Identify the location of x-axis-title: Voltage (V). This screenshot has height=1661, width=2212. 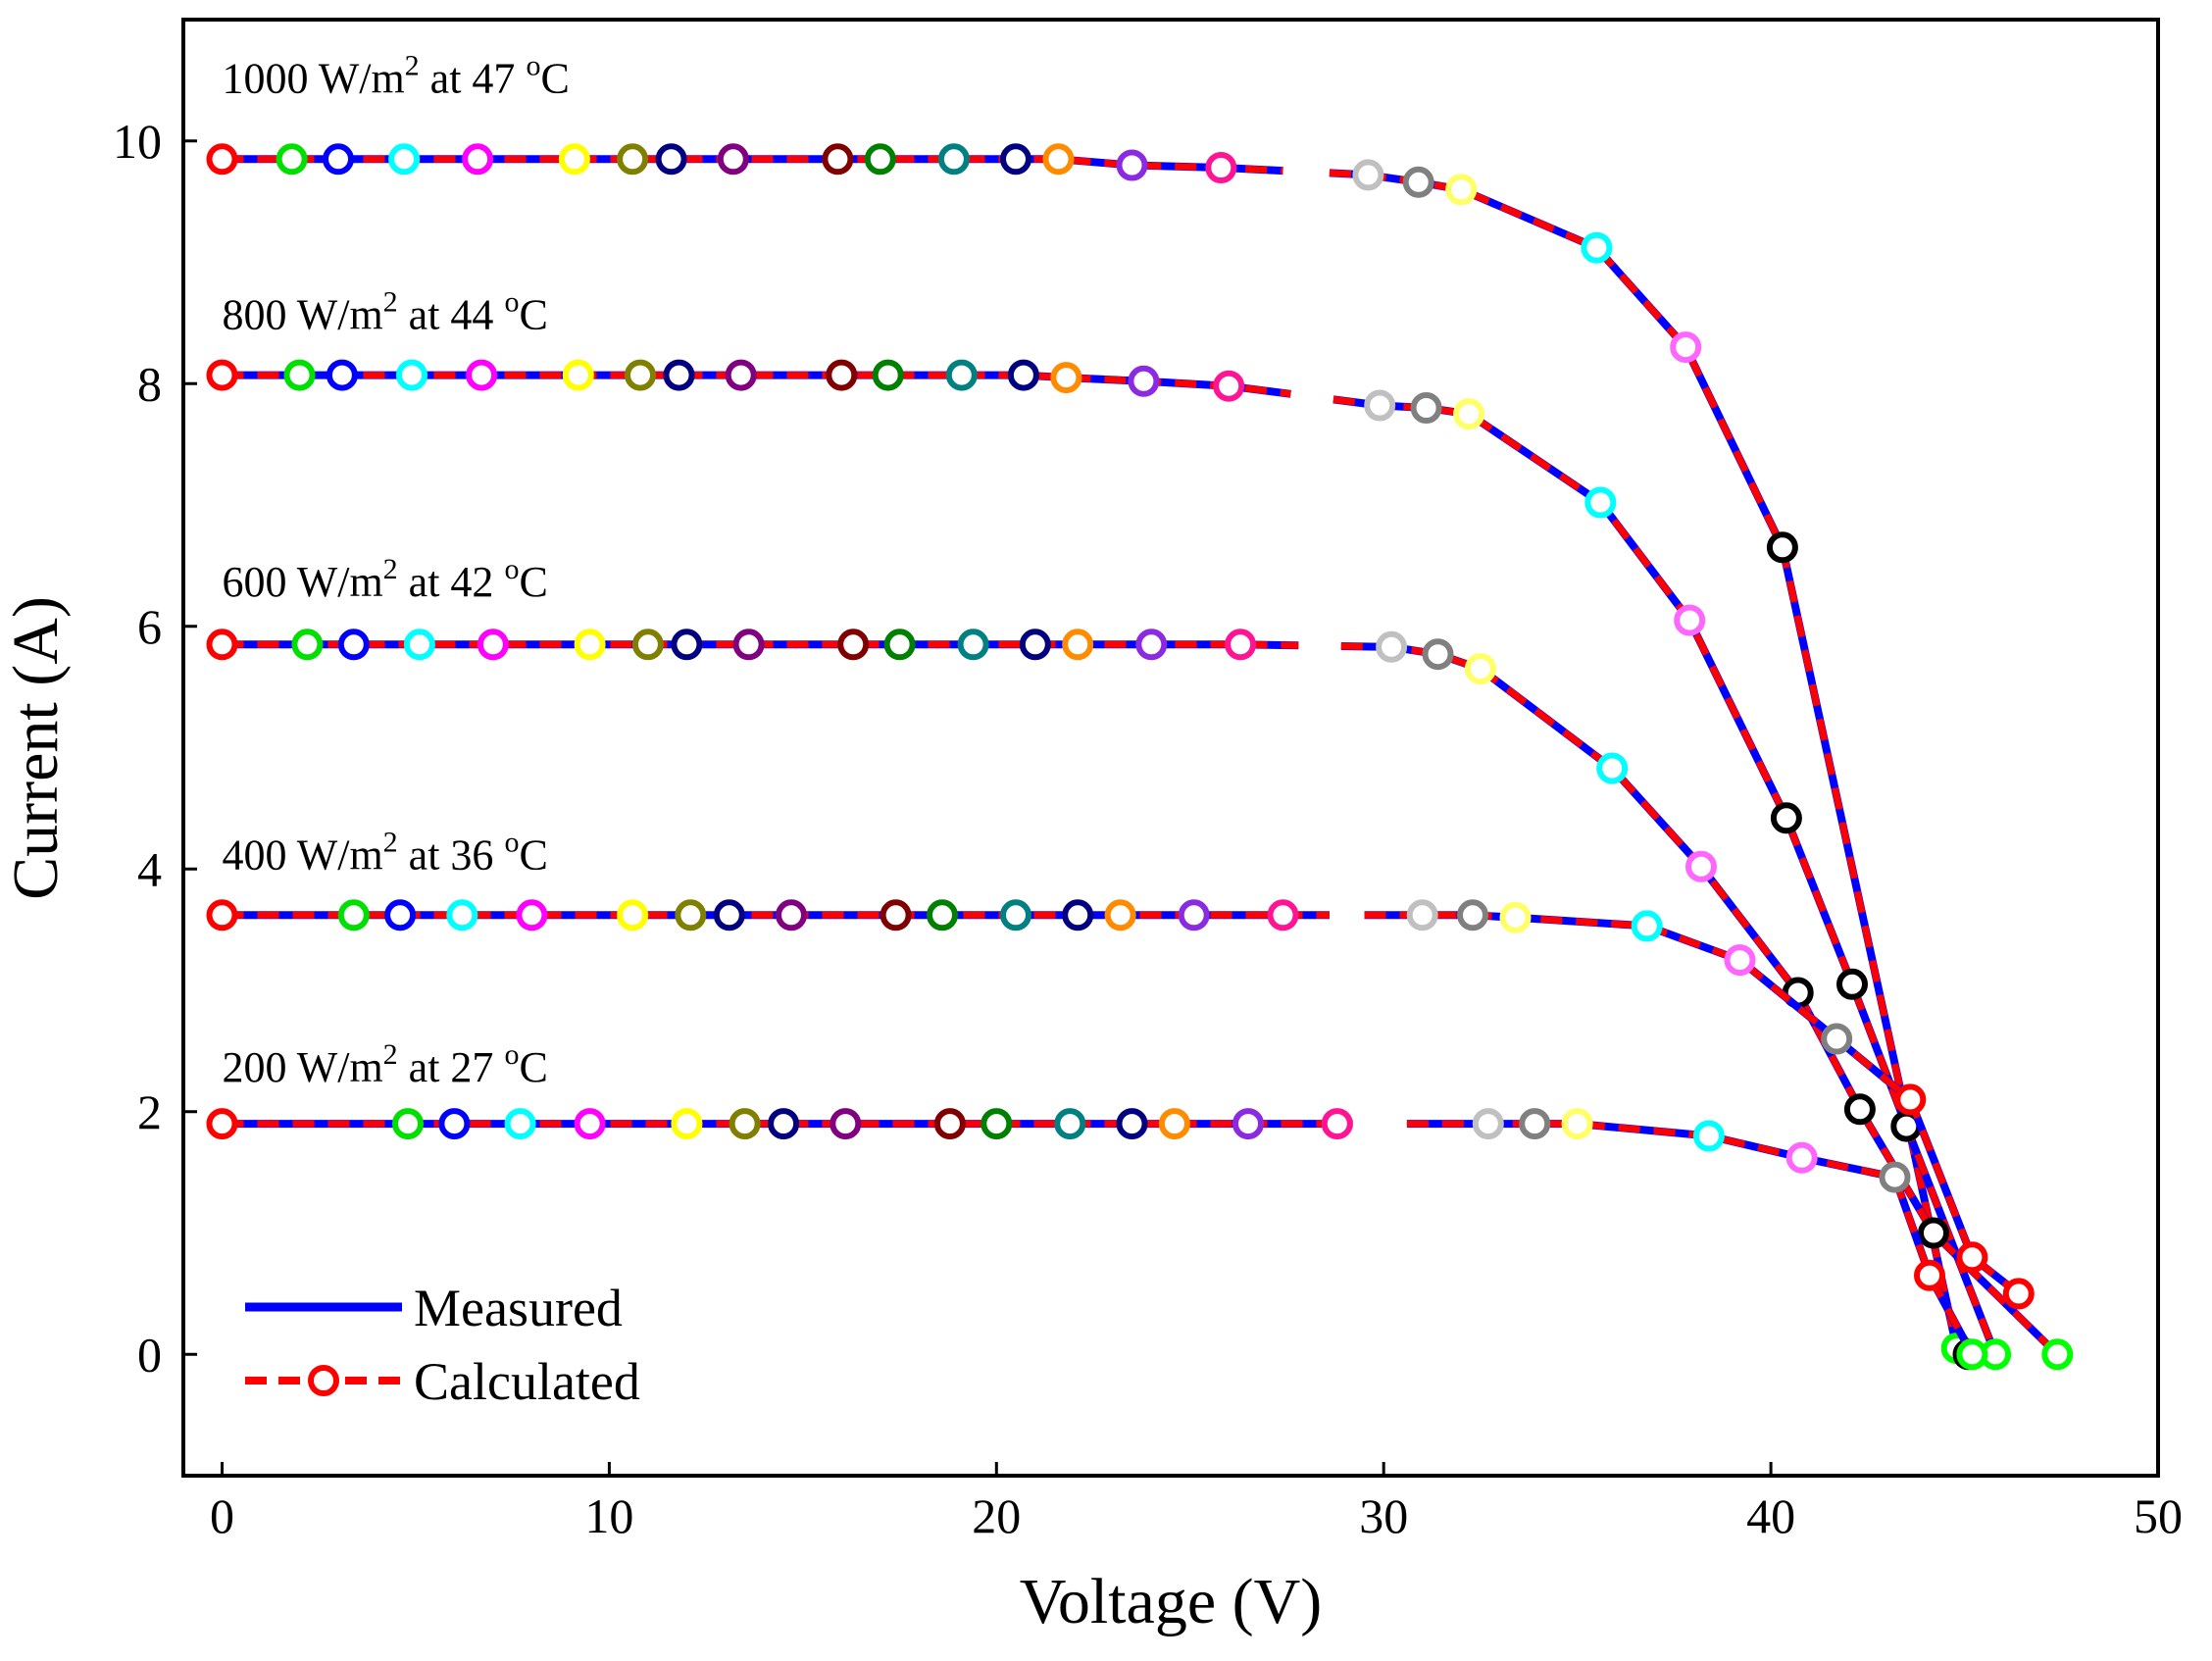
(1171, 1602).